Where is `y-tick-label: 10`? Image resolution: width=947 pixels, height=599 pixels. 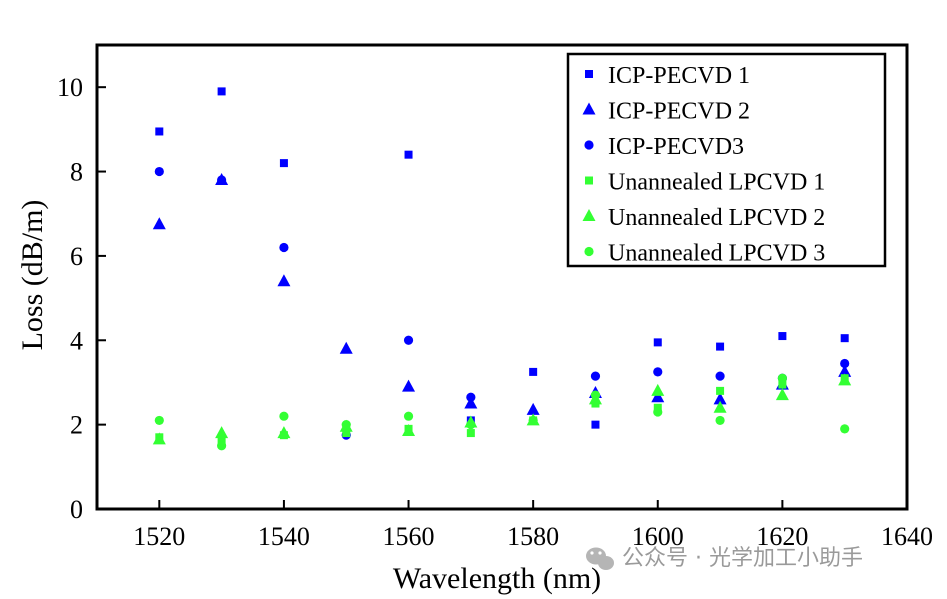
y-tick-label: 10 is located at coordinates (70, 87).